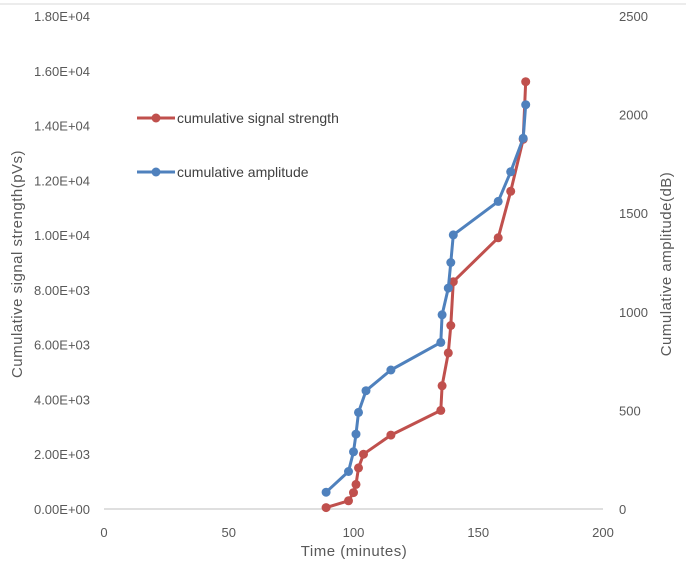 The height and width of the screenshot is (572, 686). I want to click on x-tick-label: 200, so click(603, 532).